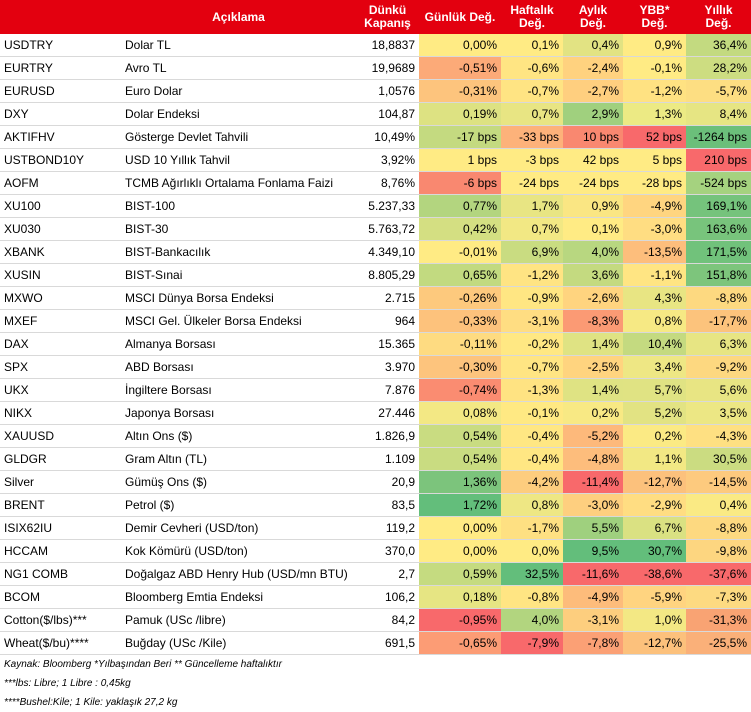 This screenshot has width=751, height=712. Describe the element at coordinates (238, 229) in the screenshot. I see `cell-description: BIST-30` at that location.